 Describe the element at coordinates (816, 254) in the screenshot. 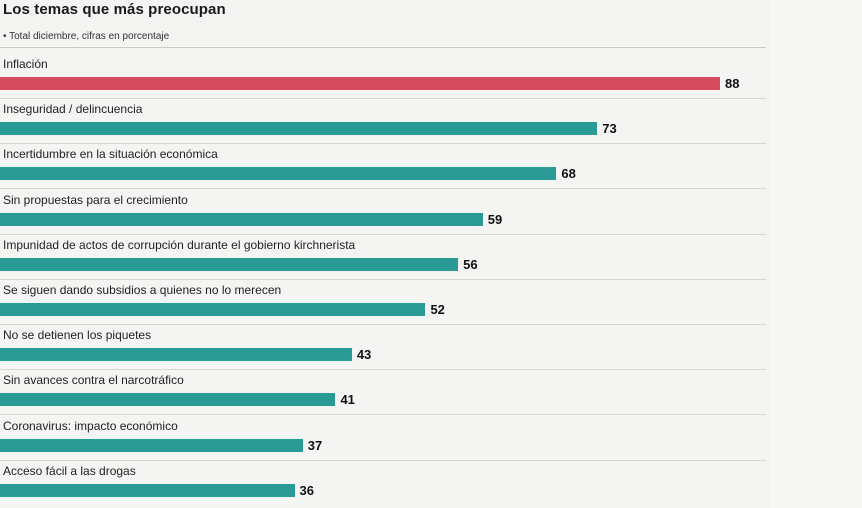

I see `page-margin` at that location.